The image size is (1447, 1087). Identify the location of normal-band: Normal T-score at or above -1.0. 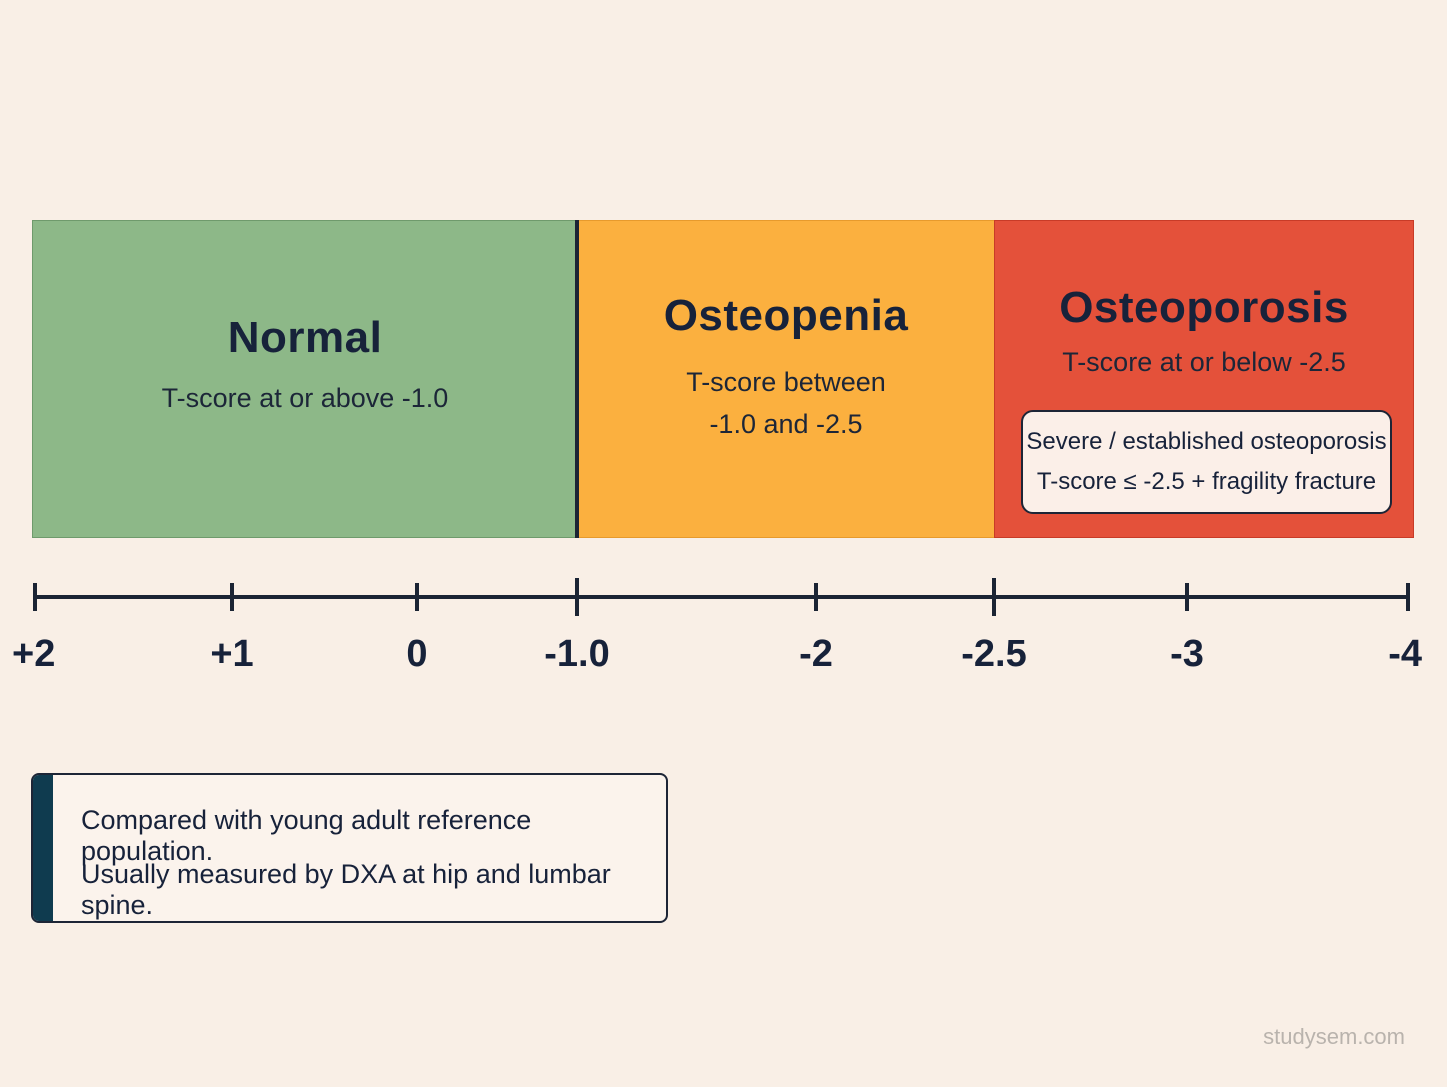
(305, 379).